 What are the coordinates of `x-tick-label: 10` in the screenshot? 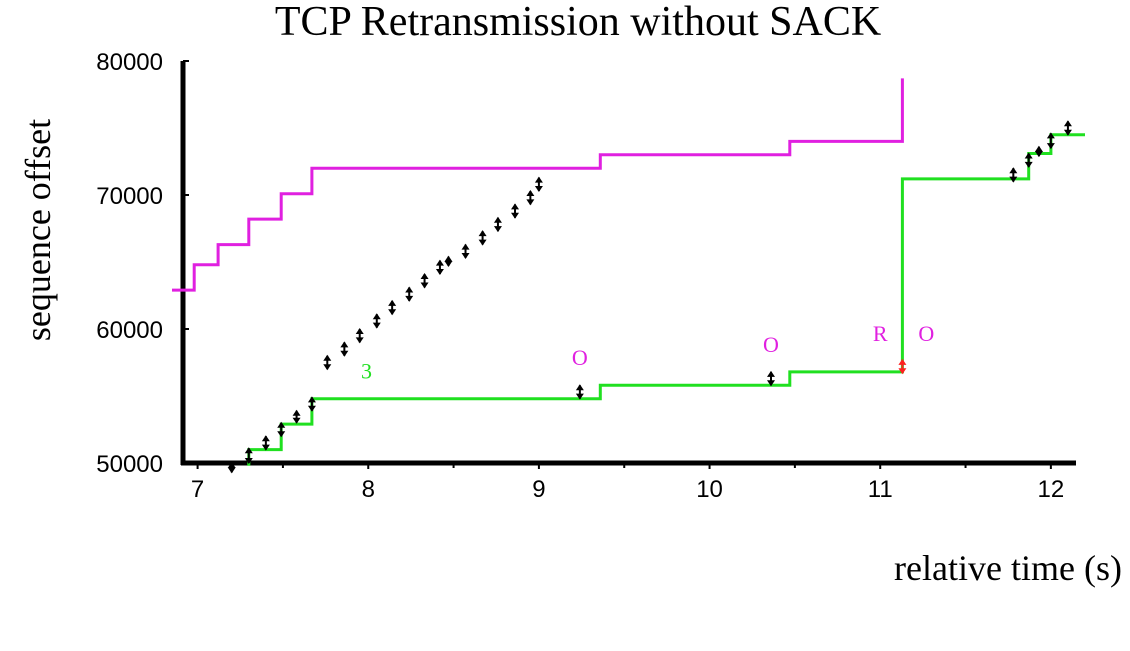 It's located at (709, 489).